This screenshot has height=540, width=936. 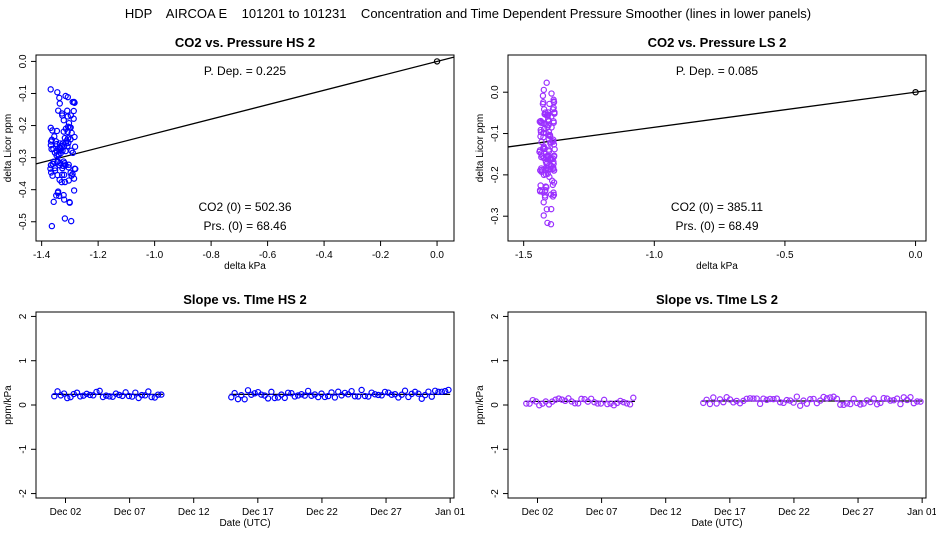 What do you see at coordinates (42, 255) in the screenshot?
I see `x-tick-label: -1.4` at bounding box center [42, 255].